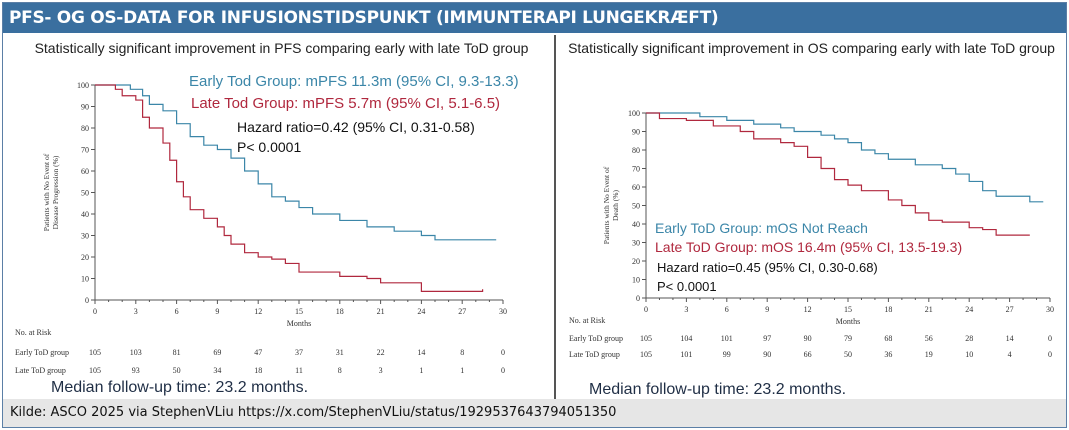 This screenshot has width=1069, height=430. What do you see at coordinates (299, 370) in the screenshot?
I see `risk-value: 11` at bounding box center [299, 370].